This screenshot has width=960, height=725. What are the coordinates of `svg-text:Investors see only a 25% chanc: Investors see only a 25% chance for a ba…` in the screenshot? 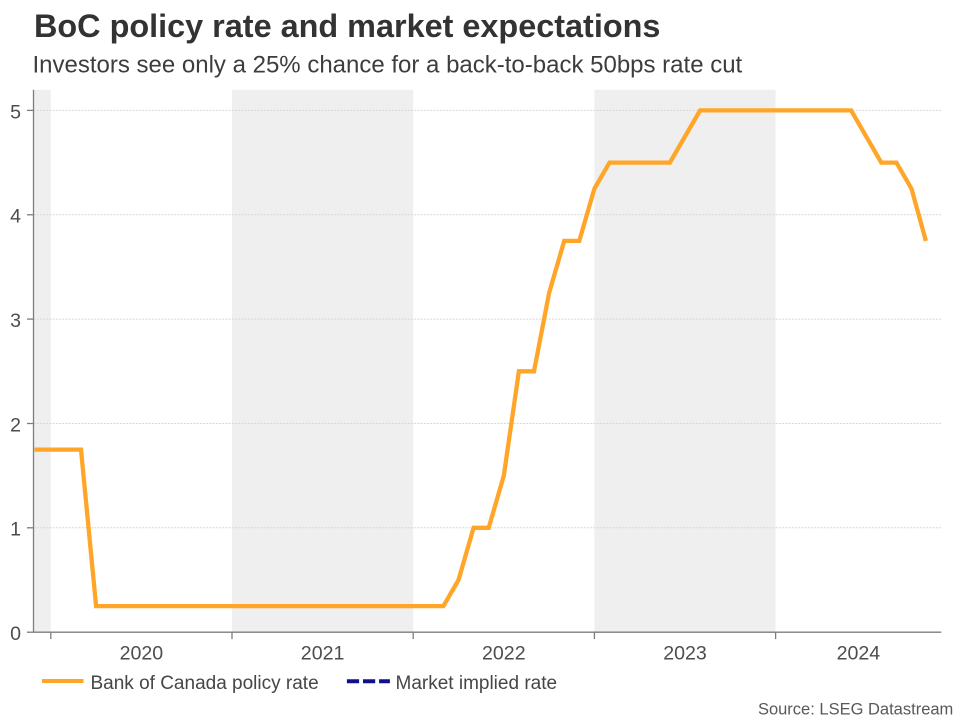 It's located at (388, 65).